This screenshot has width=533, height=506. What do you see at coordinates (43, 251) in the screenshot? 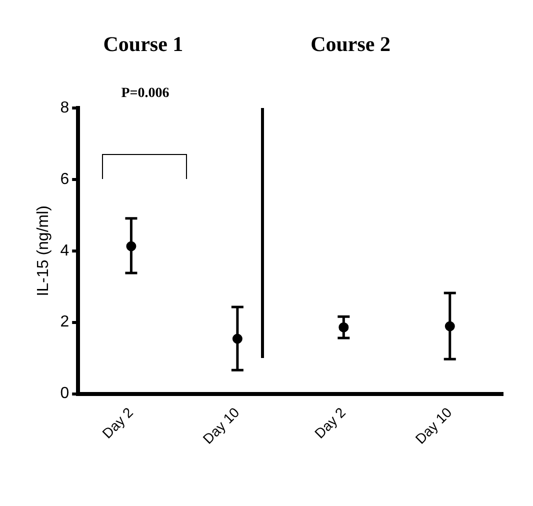
I see `y-axis-title: IL-15 (ng/ml)` at bounding box center [43, 251].